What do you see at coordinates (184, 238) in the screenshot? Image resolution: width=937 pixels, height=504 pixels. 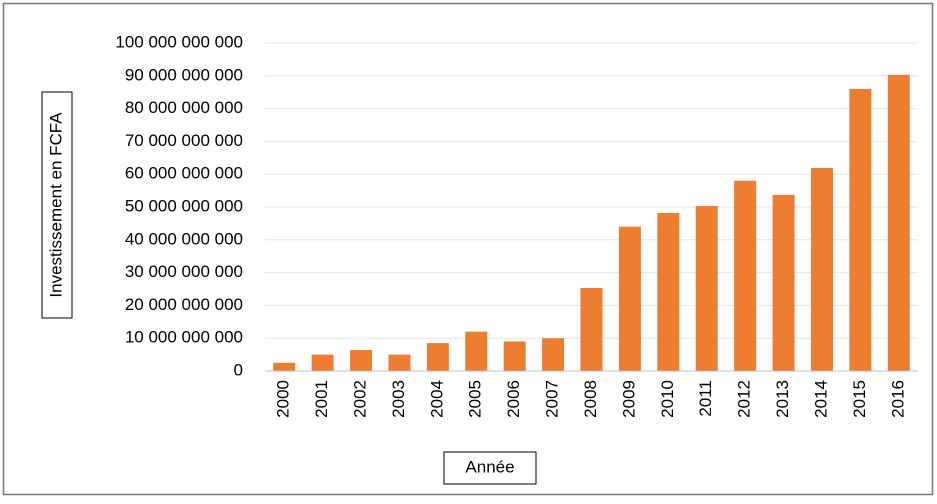 I see `y-tick-label: 40 000 000 000` at bounding box center [184, 238].